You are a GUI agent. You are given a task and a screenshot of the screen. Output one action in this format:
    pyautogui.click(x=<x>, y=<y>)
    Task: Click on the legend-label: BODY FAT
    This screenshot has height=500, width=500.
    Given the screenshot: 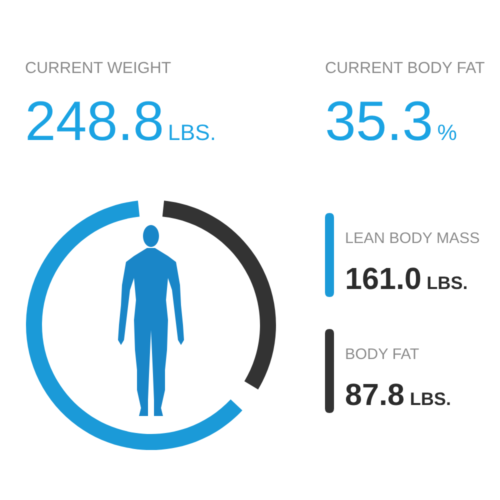 What is the action you would take?
    pyautogui.click(x=382, y=354)
    